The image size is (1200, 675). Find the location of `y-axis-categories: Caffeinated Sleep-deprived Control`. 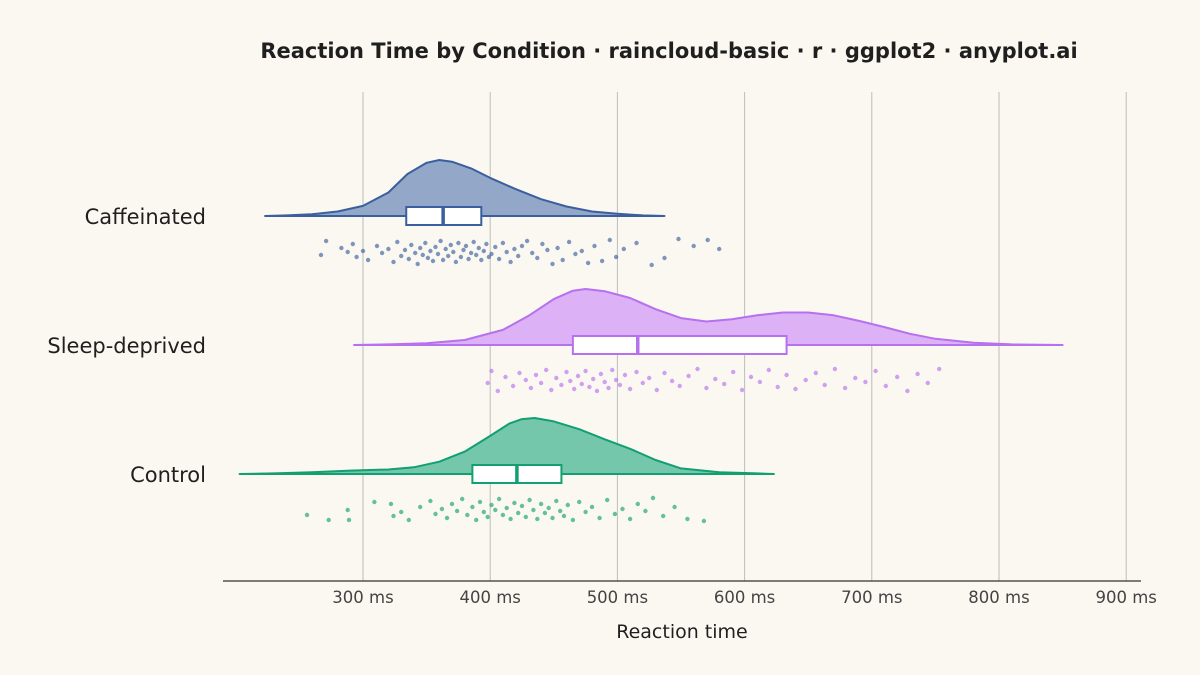

y-axis-categories: Caffeinated Sleep-deprived Control is located at coordinates (126, 346).